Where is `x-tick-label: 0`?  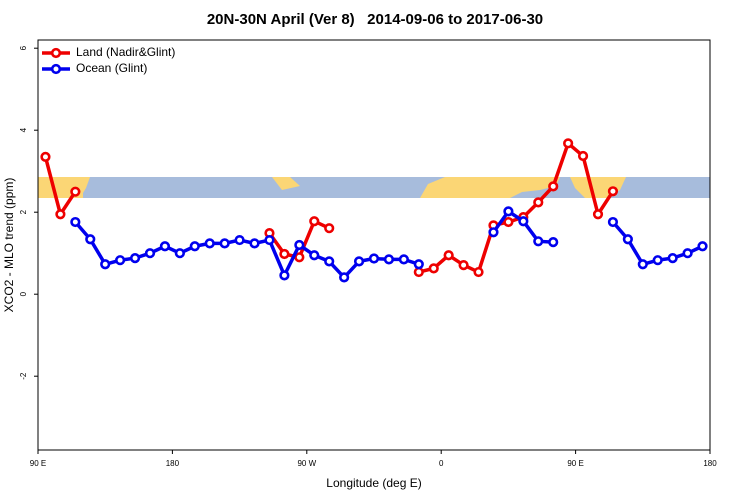 x-tick-label: 0 is located at coordinates (441, 463).